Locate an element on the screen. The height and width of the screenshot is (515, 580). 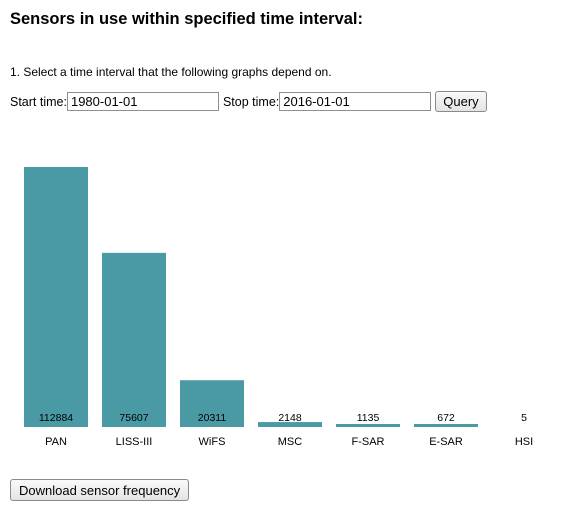
bar-value-label: 2148 is located at coordinates (290, 418).